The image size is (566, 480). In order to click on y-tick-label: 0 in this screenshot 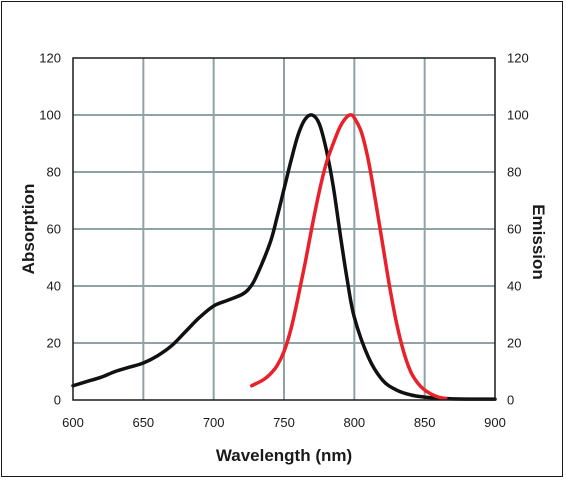, I will do `click(57, 400)`.